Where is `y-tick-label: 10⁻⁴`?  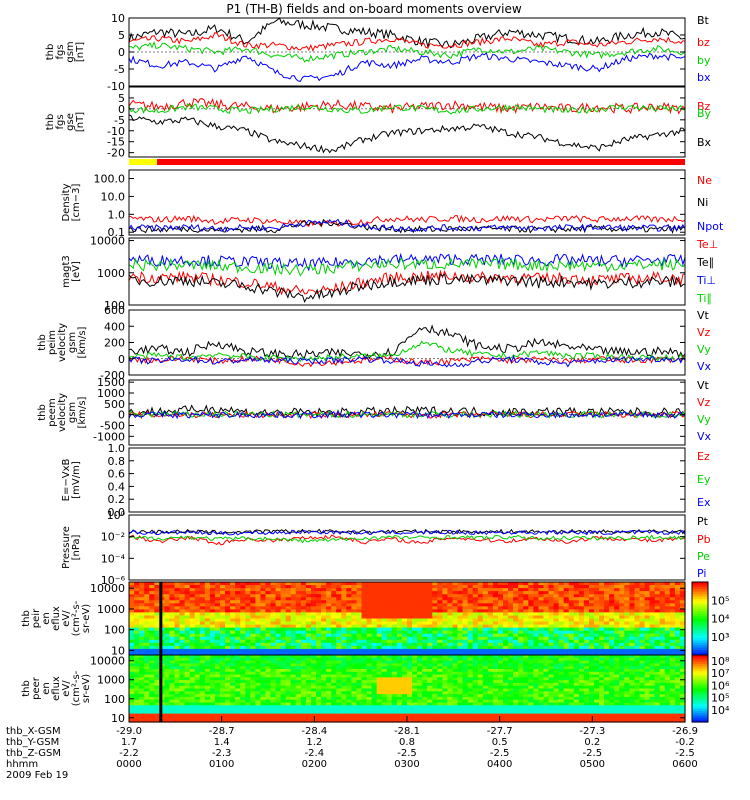 y-tick-label: 10⁻⁴ is located at coordinates (113, 558).